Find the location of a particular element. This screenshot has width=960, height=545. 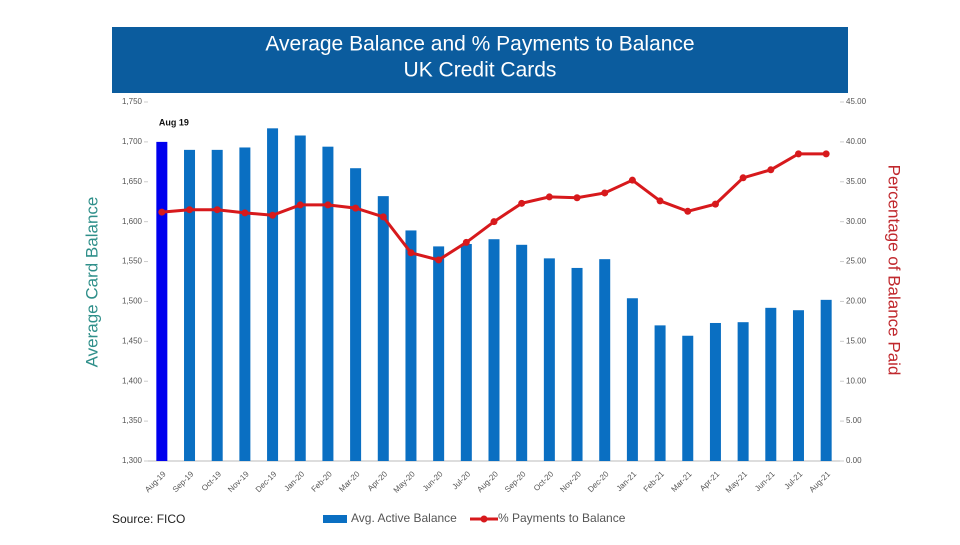

x-tick-label: Nov-19 is located at coordinates (238, 481).